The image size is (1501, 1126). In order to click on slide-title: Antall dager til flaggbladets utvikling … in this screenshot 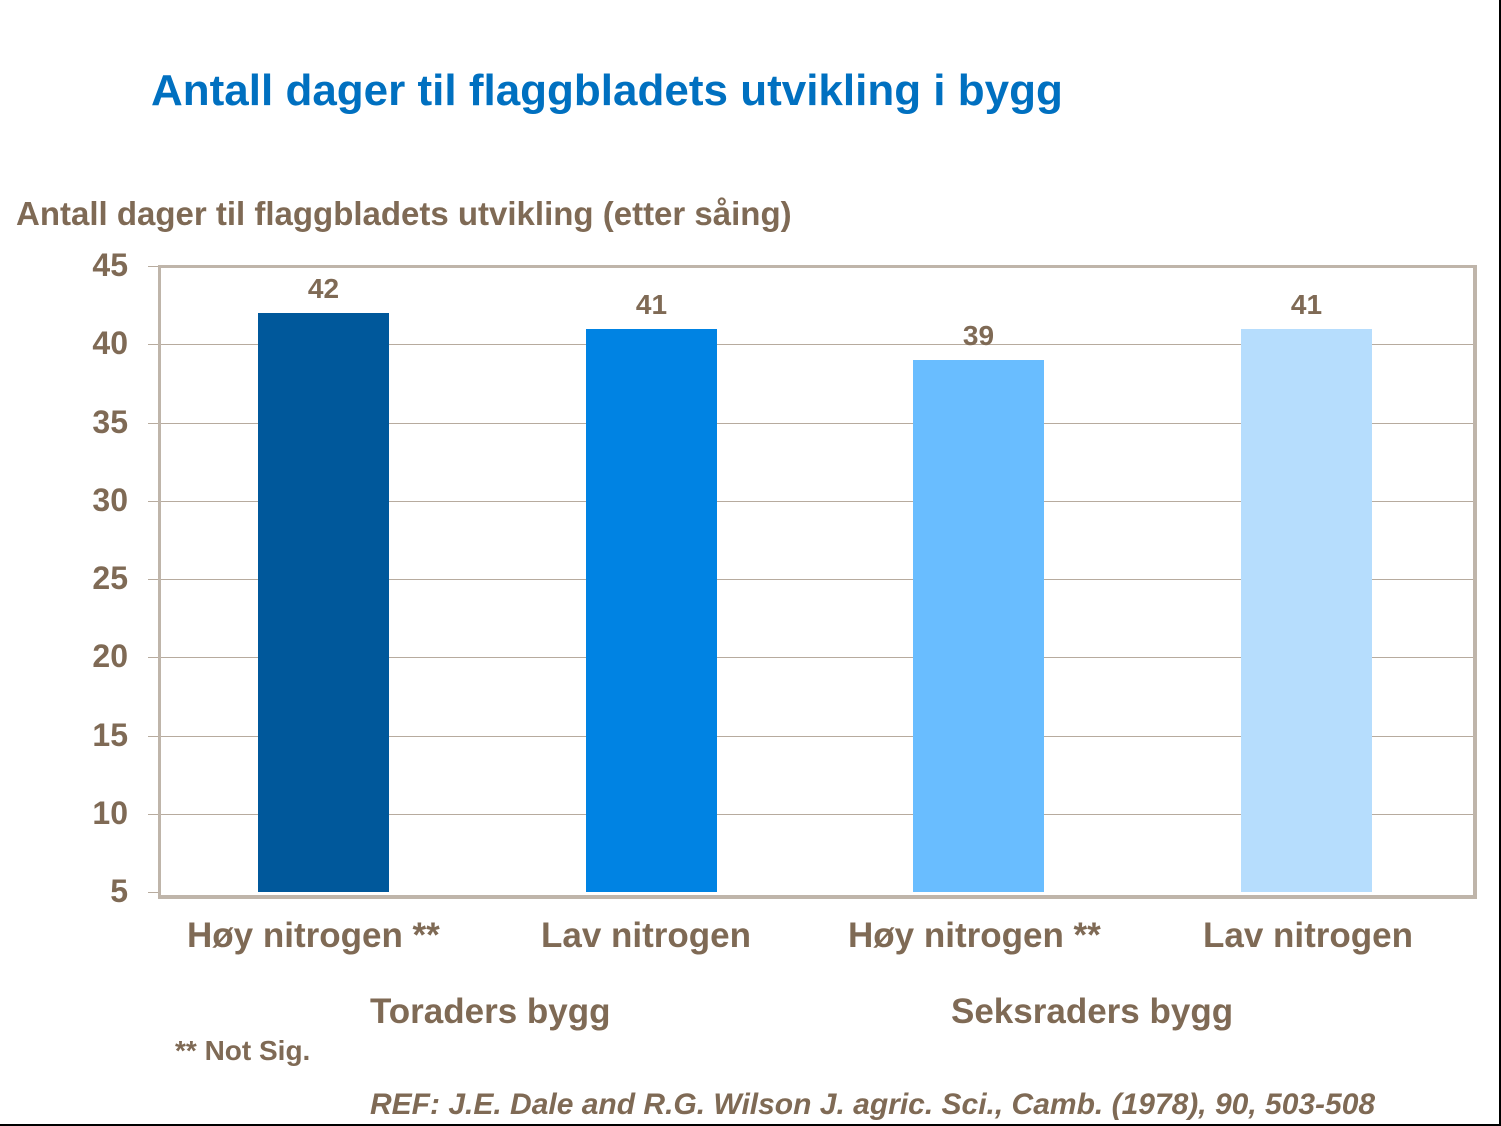, I will do `click(607, 90)`.